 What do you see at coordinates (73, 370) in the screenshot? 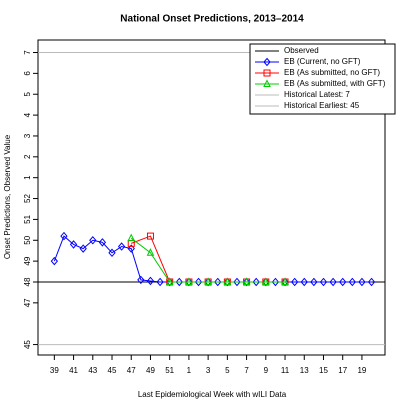
I see `x-tick-label: 41` at bounding box center [73, 370].